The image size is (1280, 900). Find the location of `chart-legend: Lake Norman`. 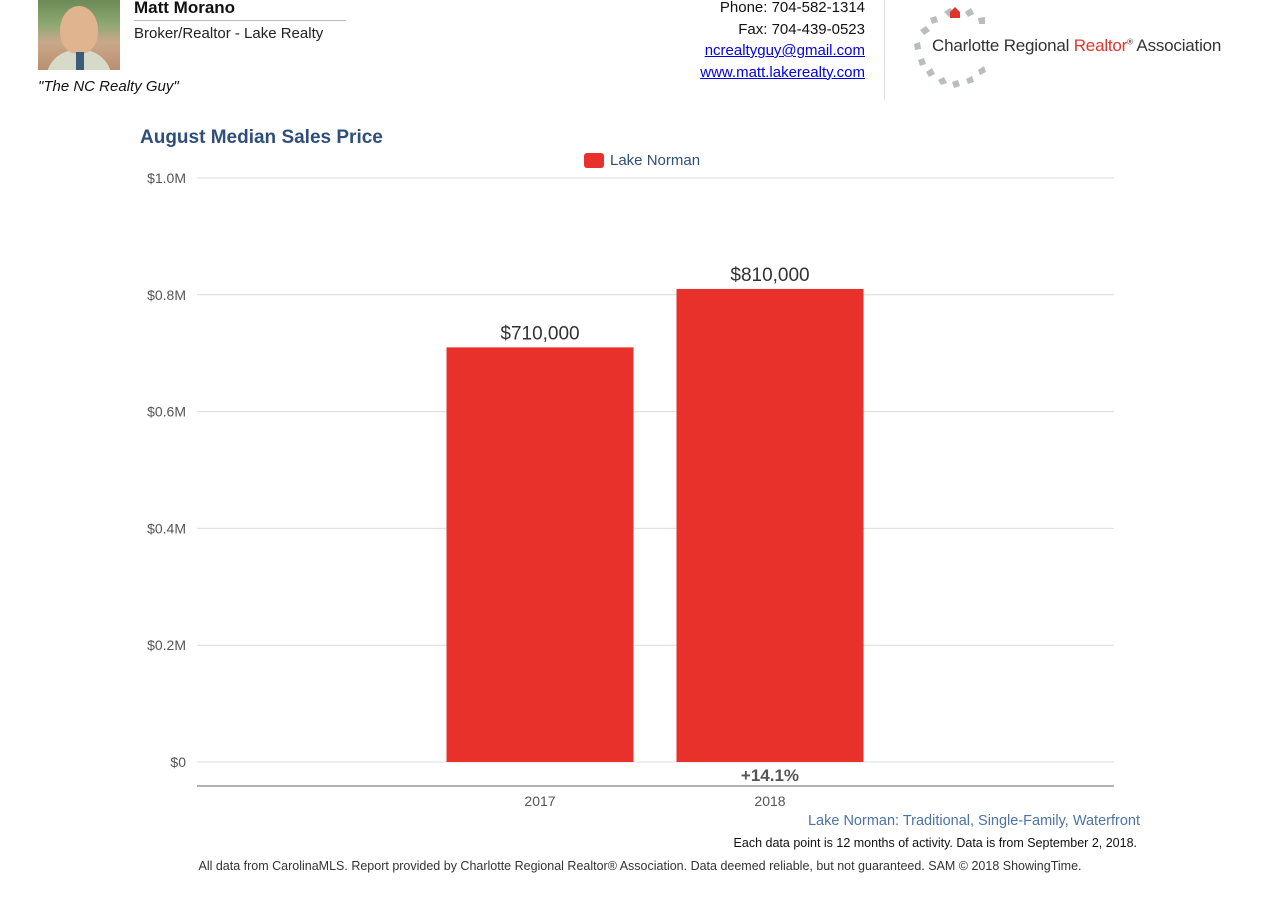

chart-legend: Lake Norman is located at coordinates (642, 160).